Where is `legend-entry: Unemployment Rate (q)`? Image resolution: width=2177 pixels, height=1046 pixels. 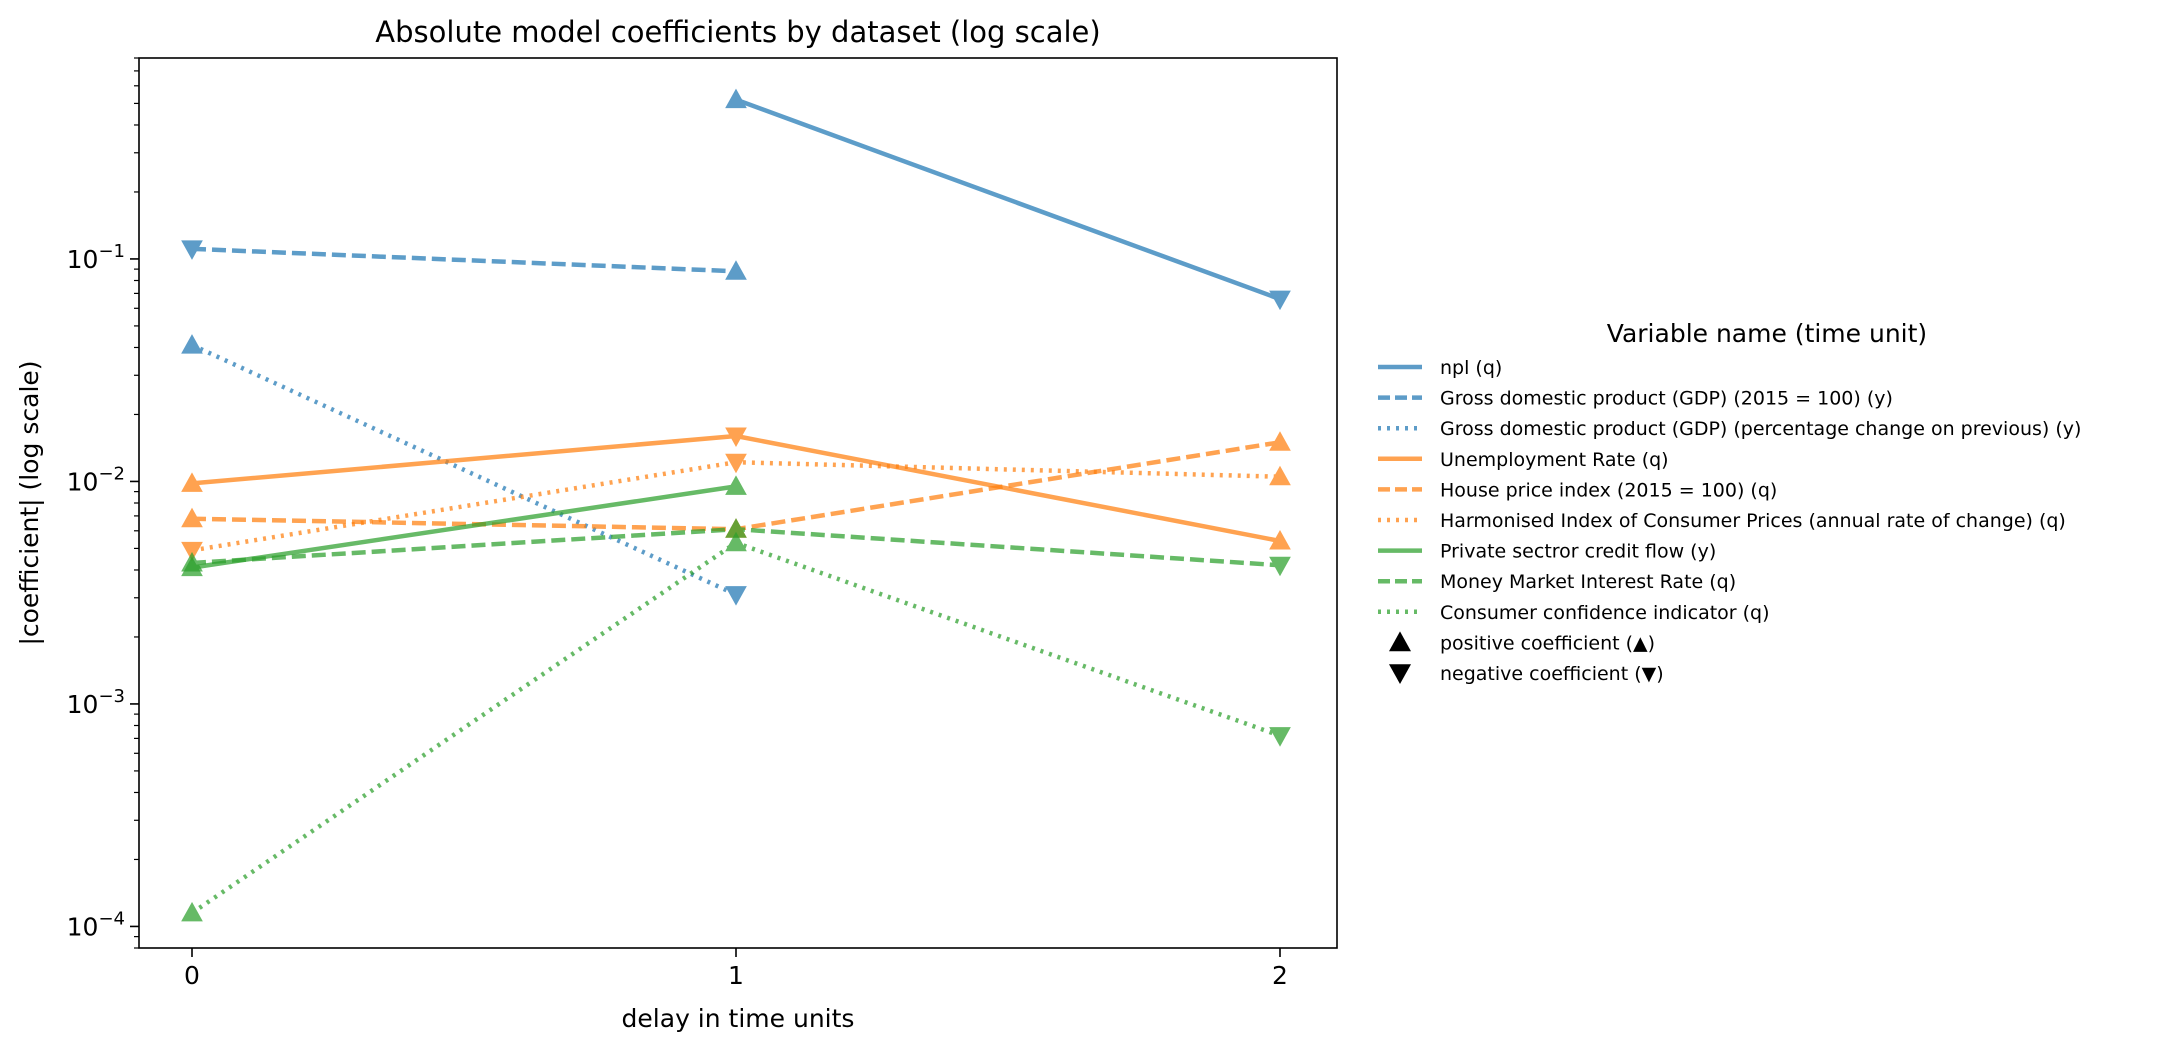
legend-entry: Unemployment Rate (q) is located at coordinates (1523, 460).